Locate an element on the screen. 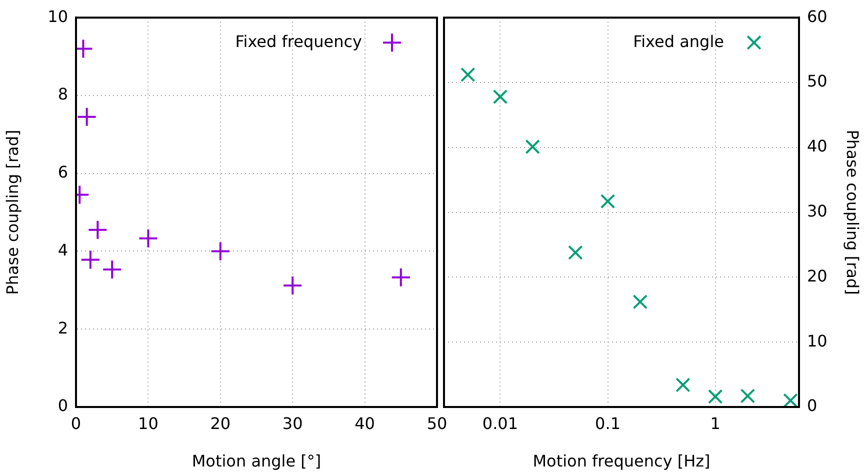 The image size is (865, 474). x-axis-title: Motion frequency [Hz] is located at coordinates (621, 461).